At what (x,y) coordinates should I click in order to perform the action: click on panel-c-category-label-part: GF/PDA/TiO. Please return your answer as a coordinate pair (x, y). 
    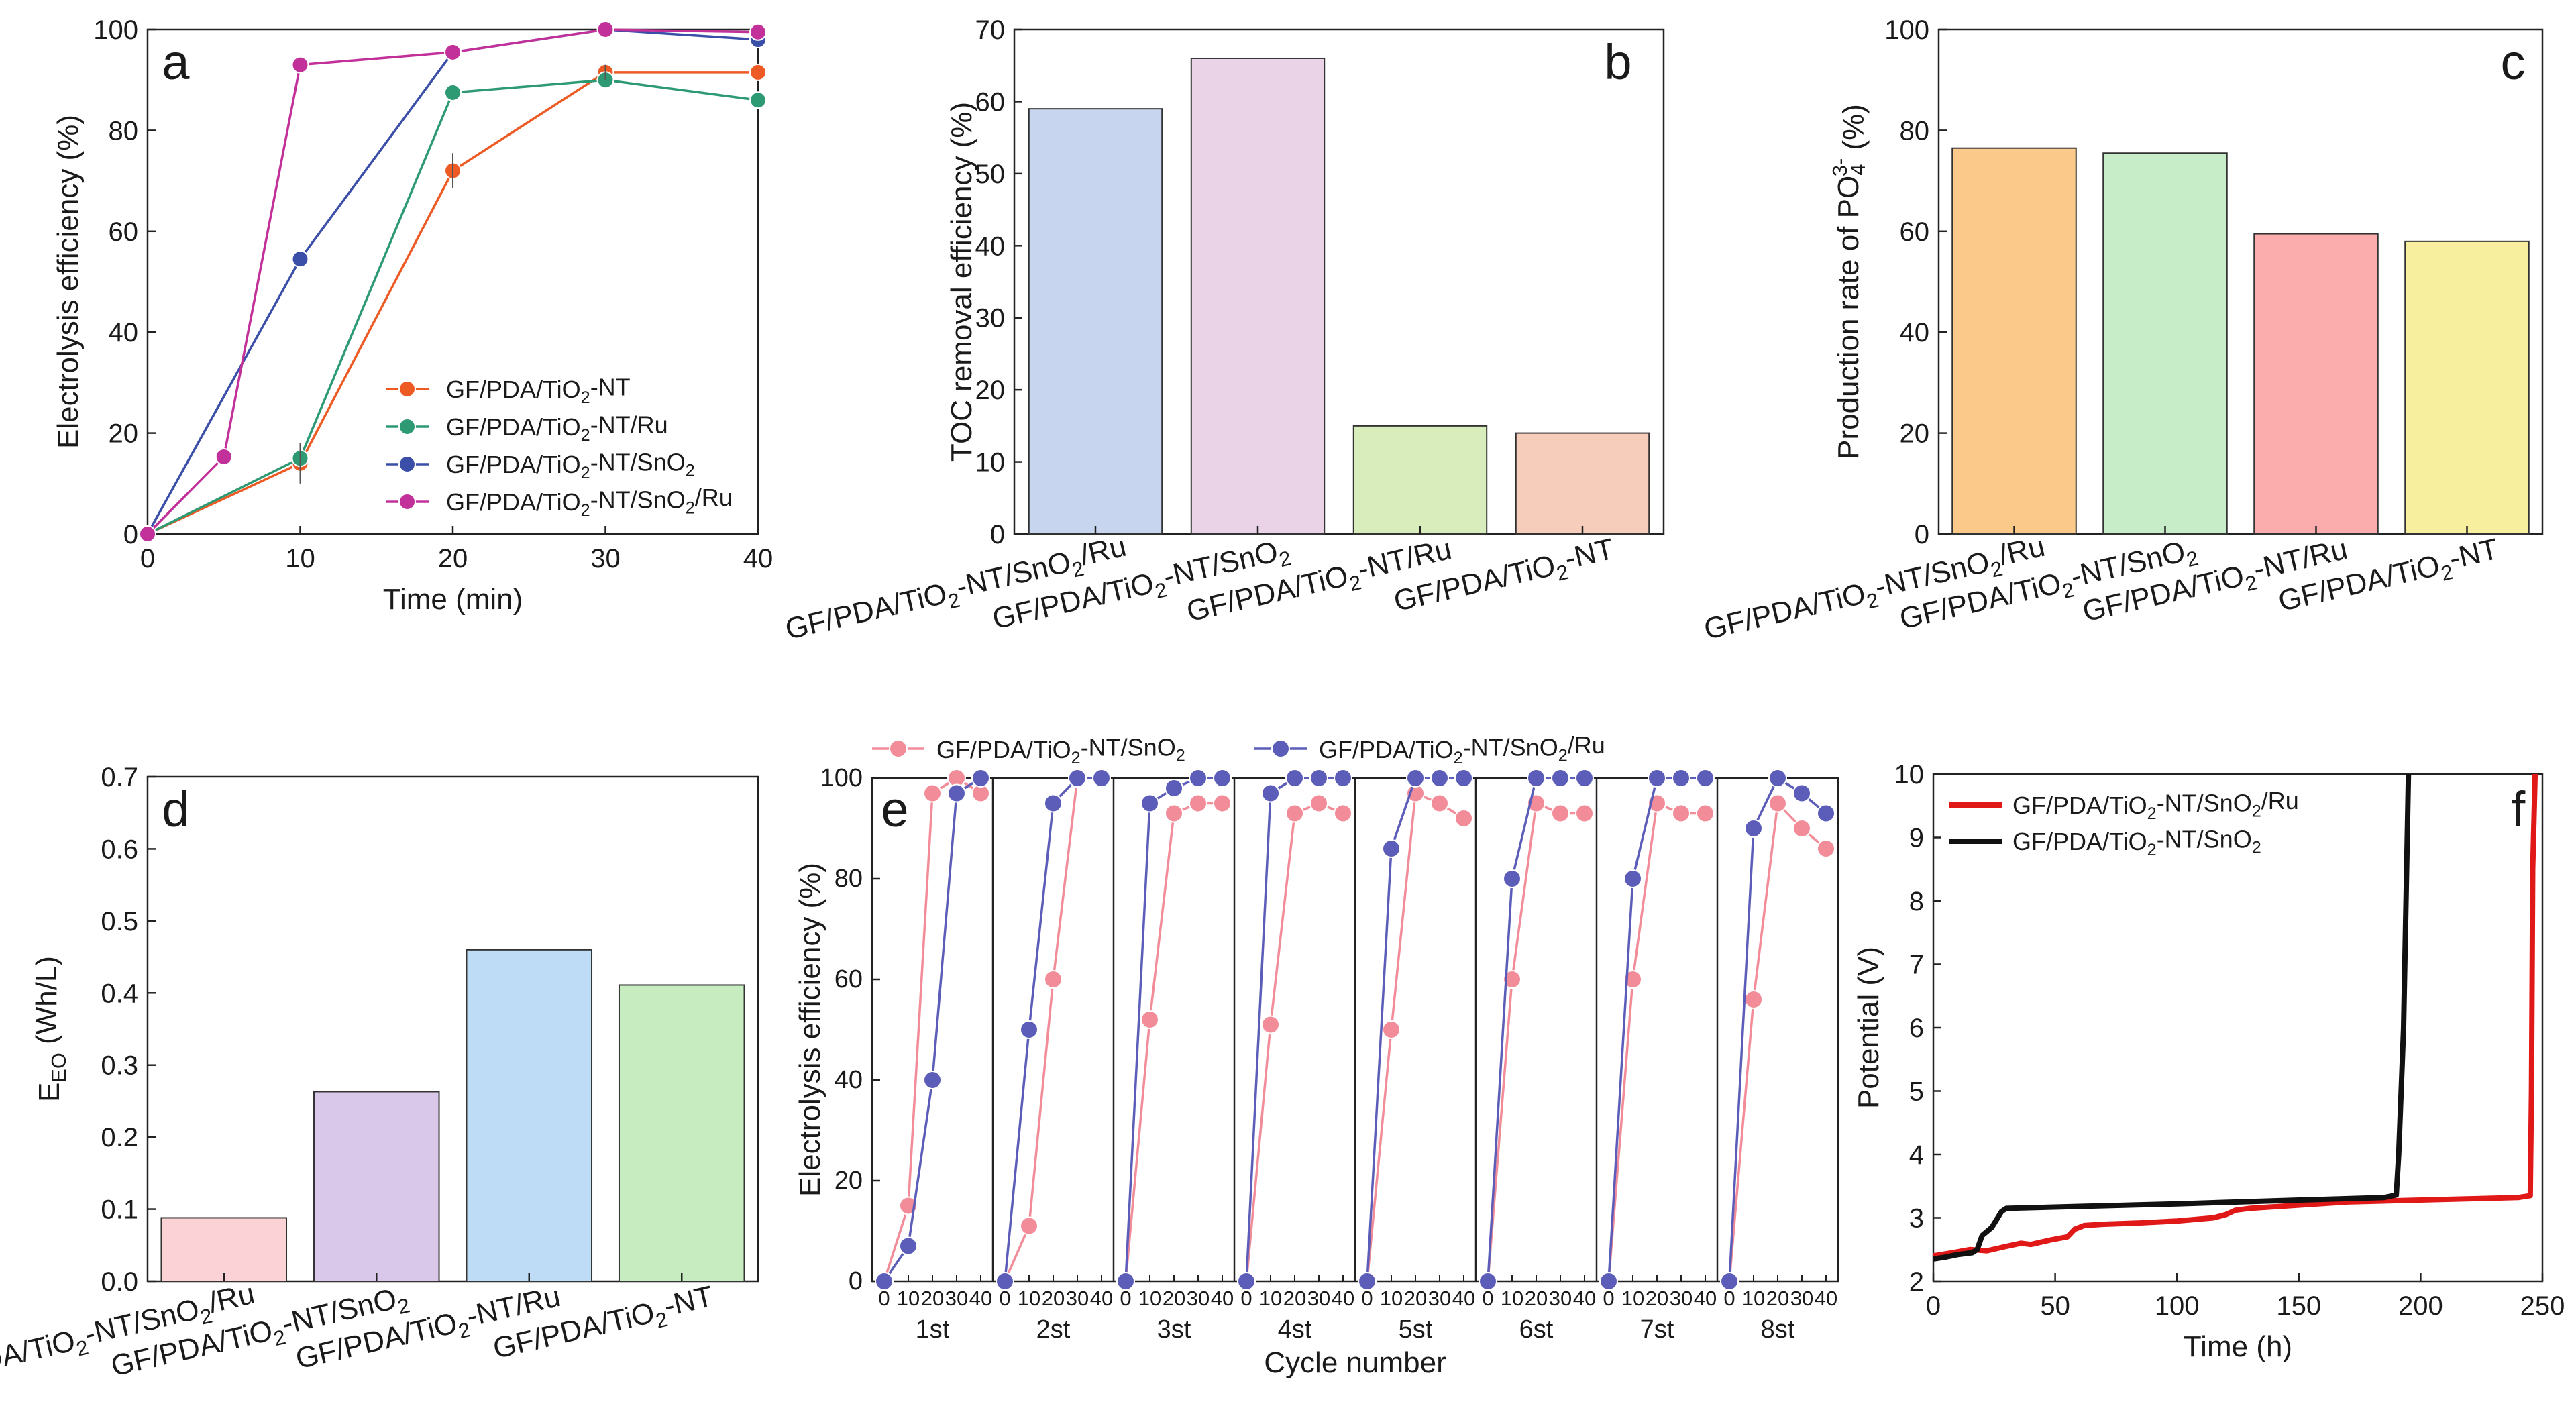
    Looking at the image, I should click on (1784, 611).